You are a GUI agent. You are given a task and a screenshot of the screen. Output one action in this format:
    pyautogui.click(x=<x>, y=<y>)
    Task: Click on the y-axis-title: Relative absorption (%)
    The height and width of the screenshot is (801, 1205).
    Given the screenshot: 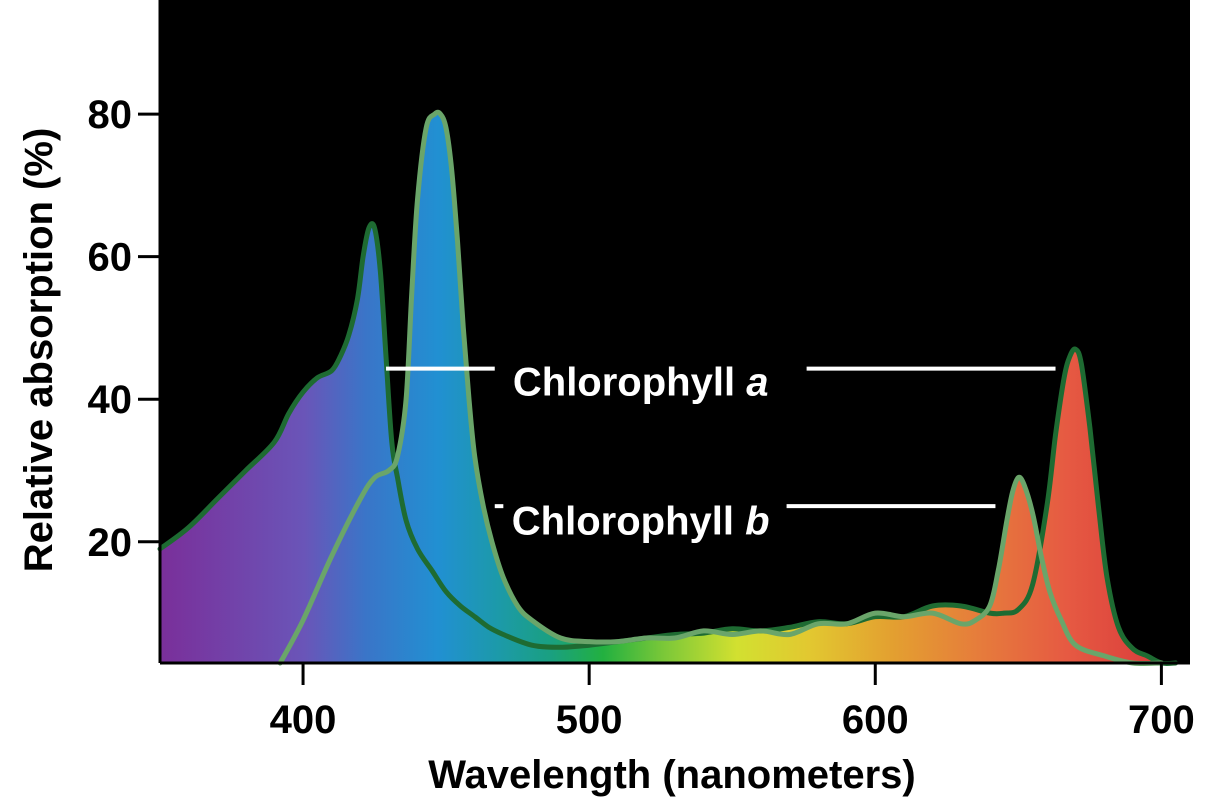 What is the action you would take?
    pyautogui.click(x=39, y=350)
    